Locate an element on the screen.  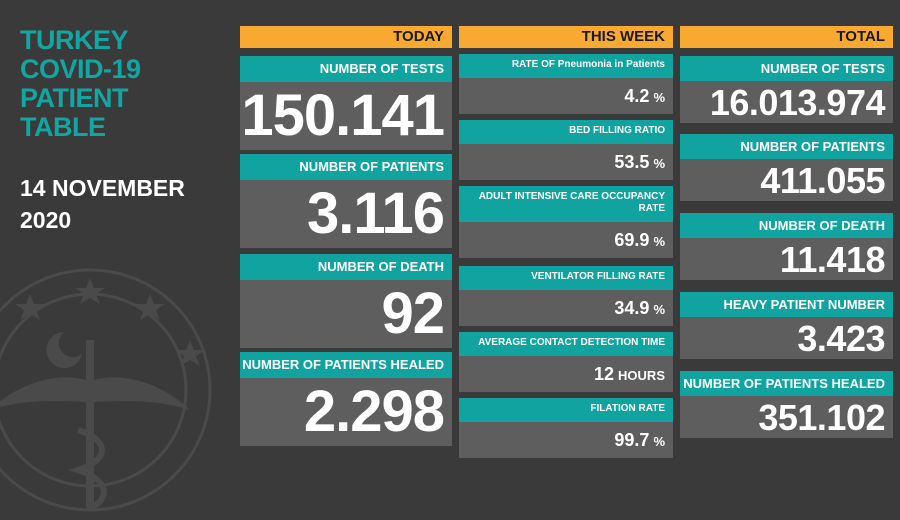
week-icu-label: ADULT INTENSIVE CARE OCCUPANCY RATE is located at coordinates (566, 204).